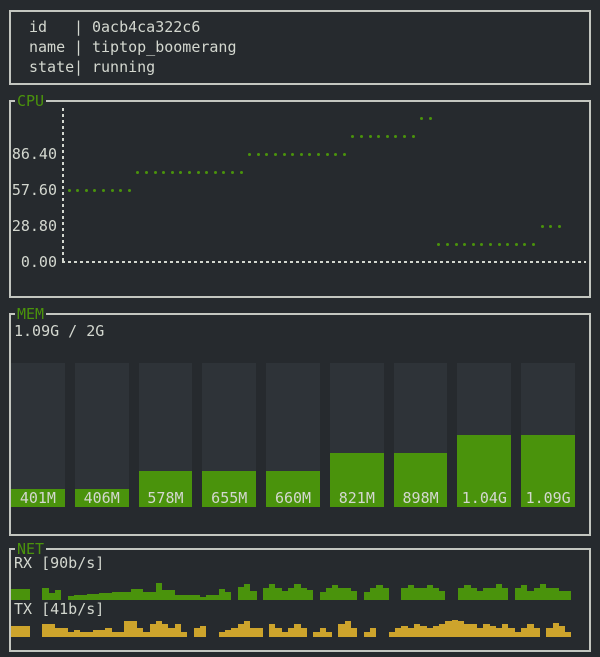 The height and width of the screenshot is (657, 600). I want to click on info-key: state, so click(52, 67).